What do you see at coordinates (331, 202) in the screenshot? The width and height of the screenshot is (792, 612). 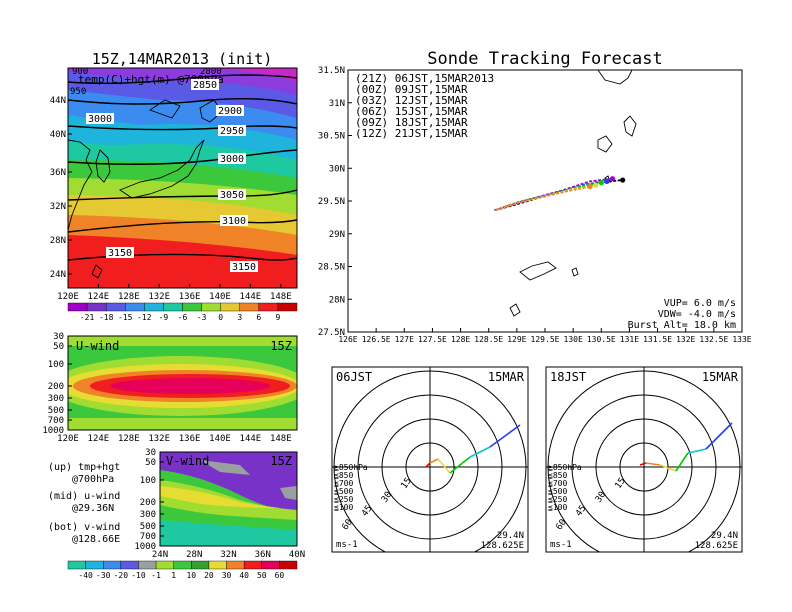 I see `track-lat-label: 29.5N` at bounding box center [331, 202].